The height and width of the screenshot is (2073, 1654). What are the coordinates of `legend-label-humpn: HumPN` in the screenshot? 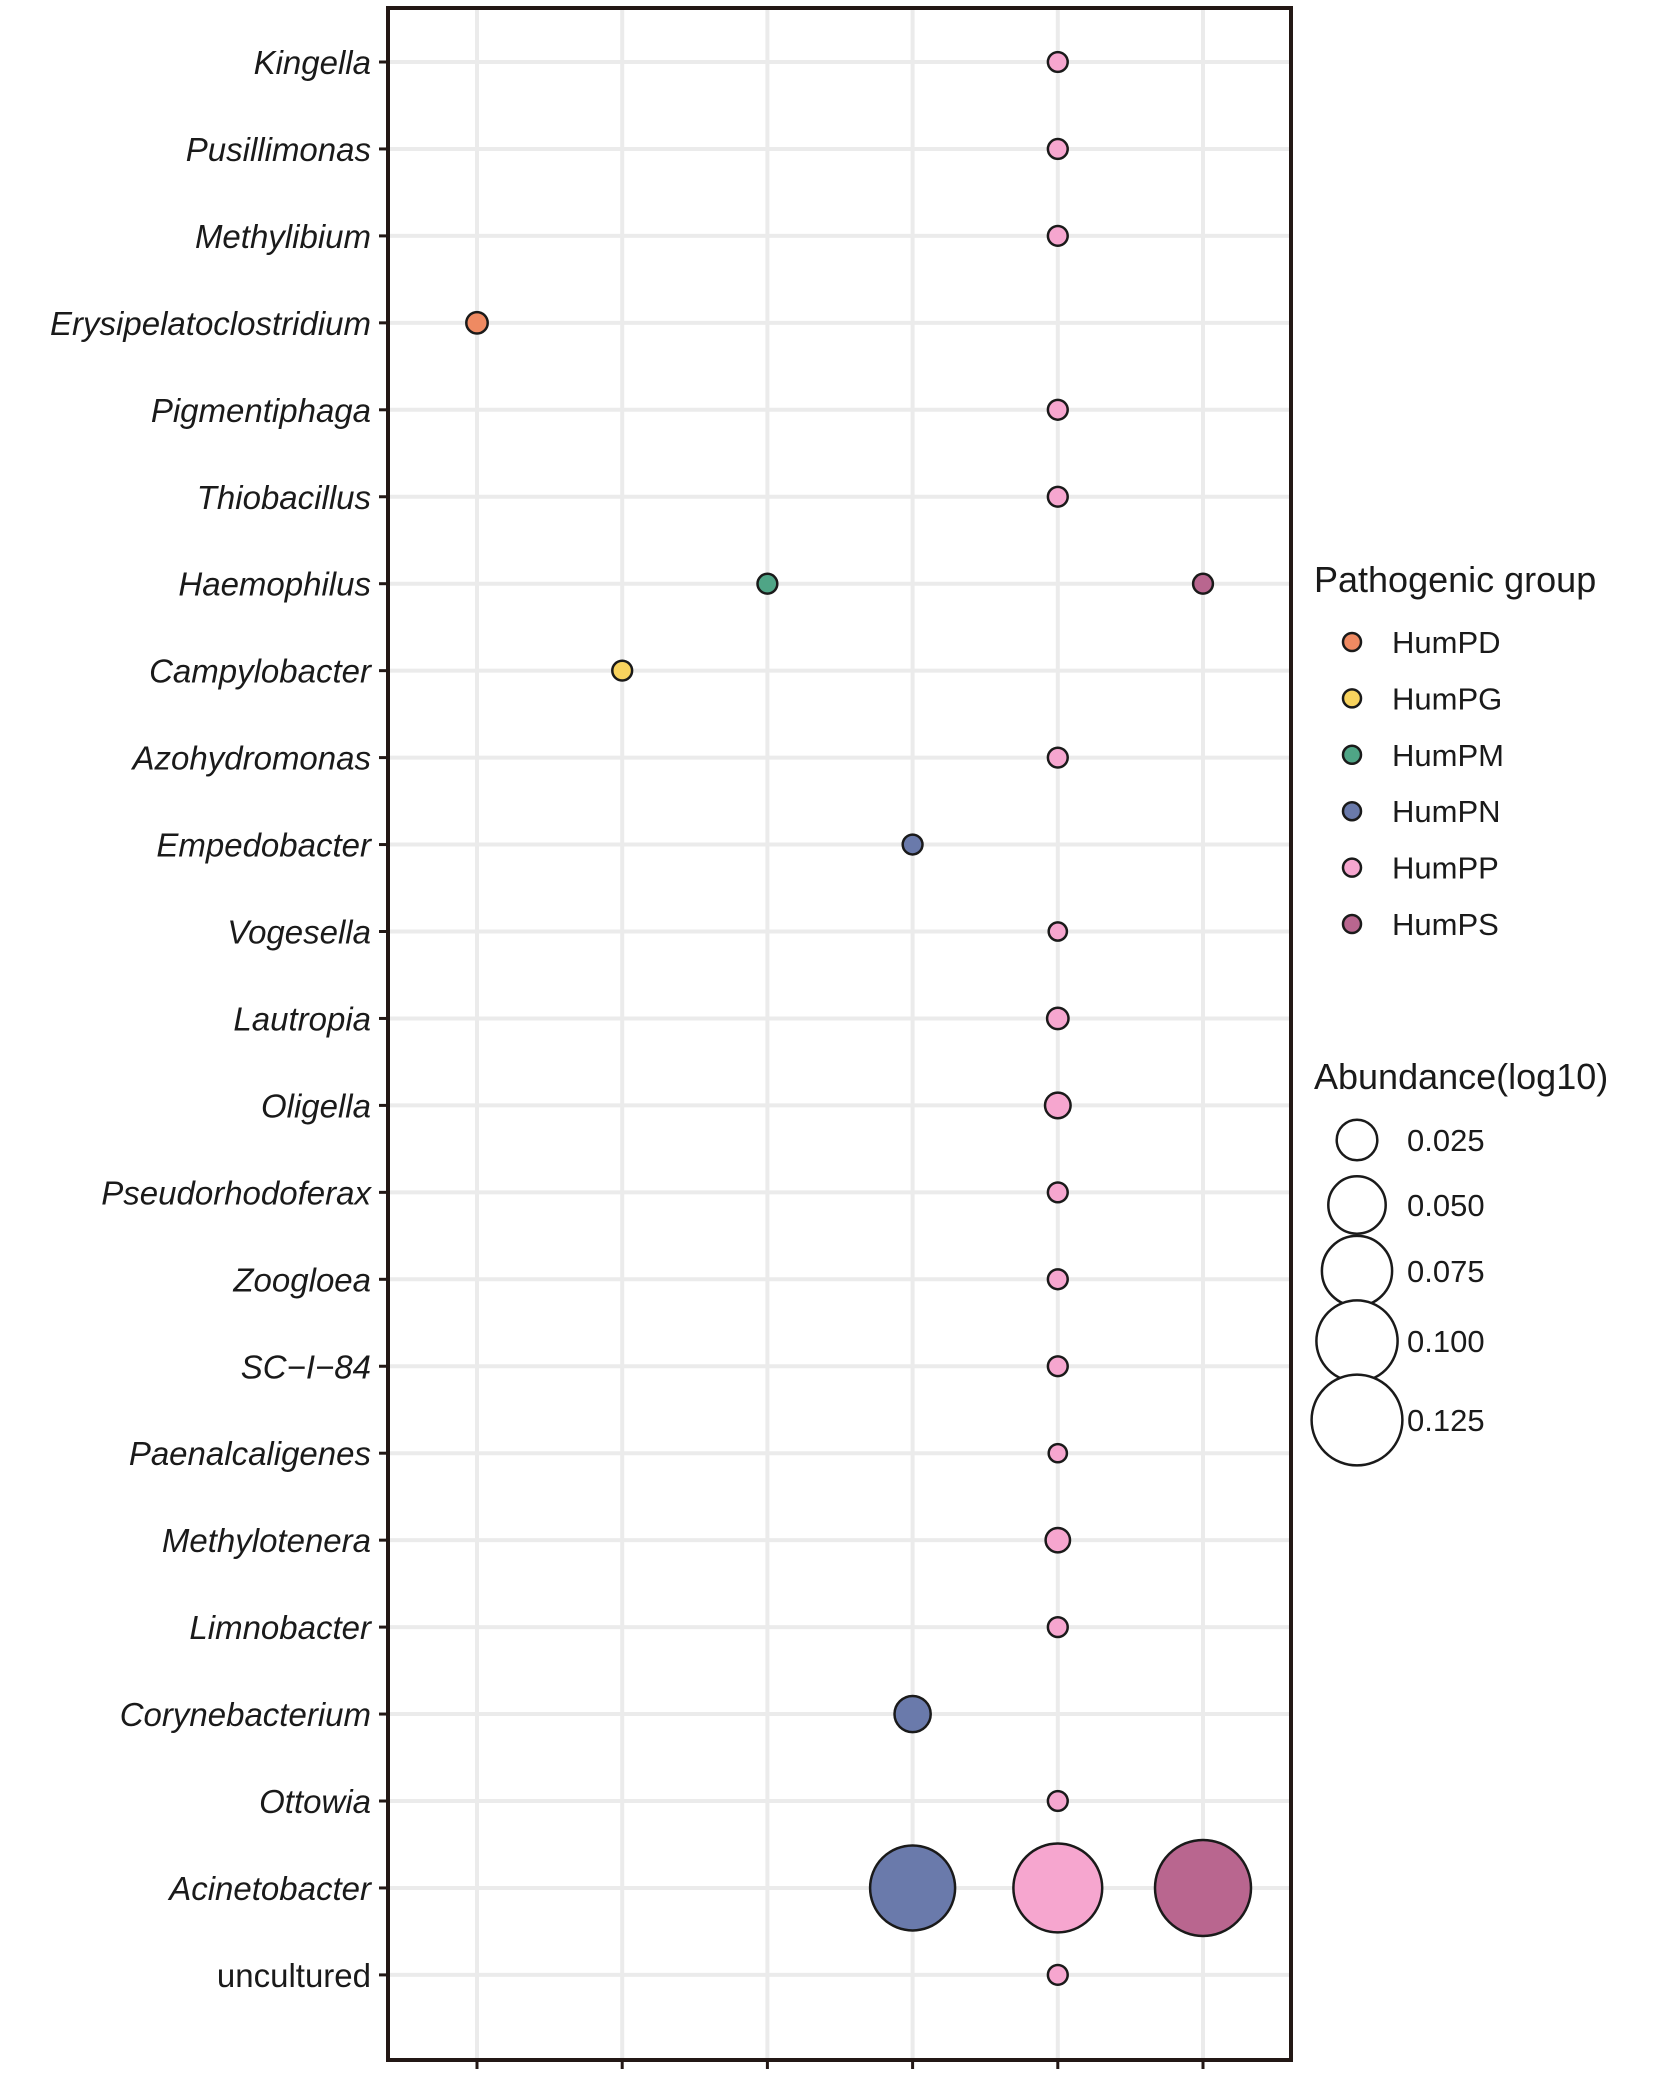 It's located at (1446, 811).